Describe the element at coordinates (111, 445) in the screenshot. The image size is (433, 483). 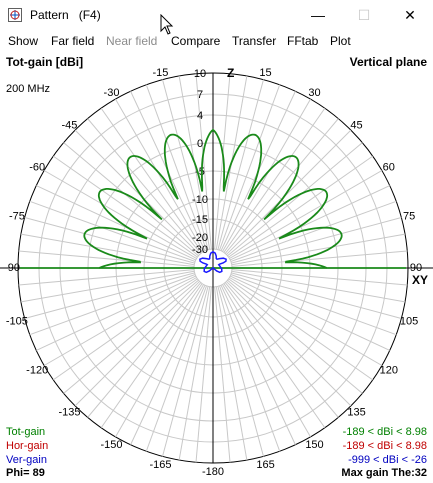
I see `angle-label: -150` at that location.